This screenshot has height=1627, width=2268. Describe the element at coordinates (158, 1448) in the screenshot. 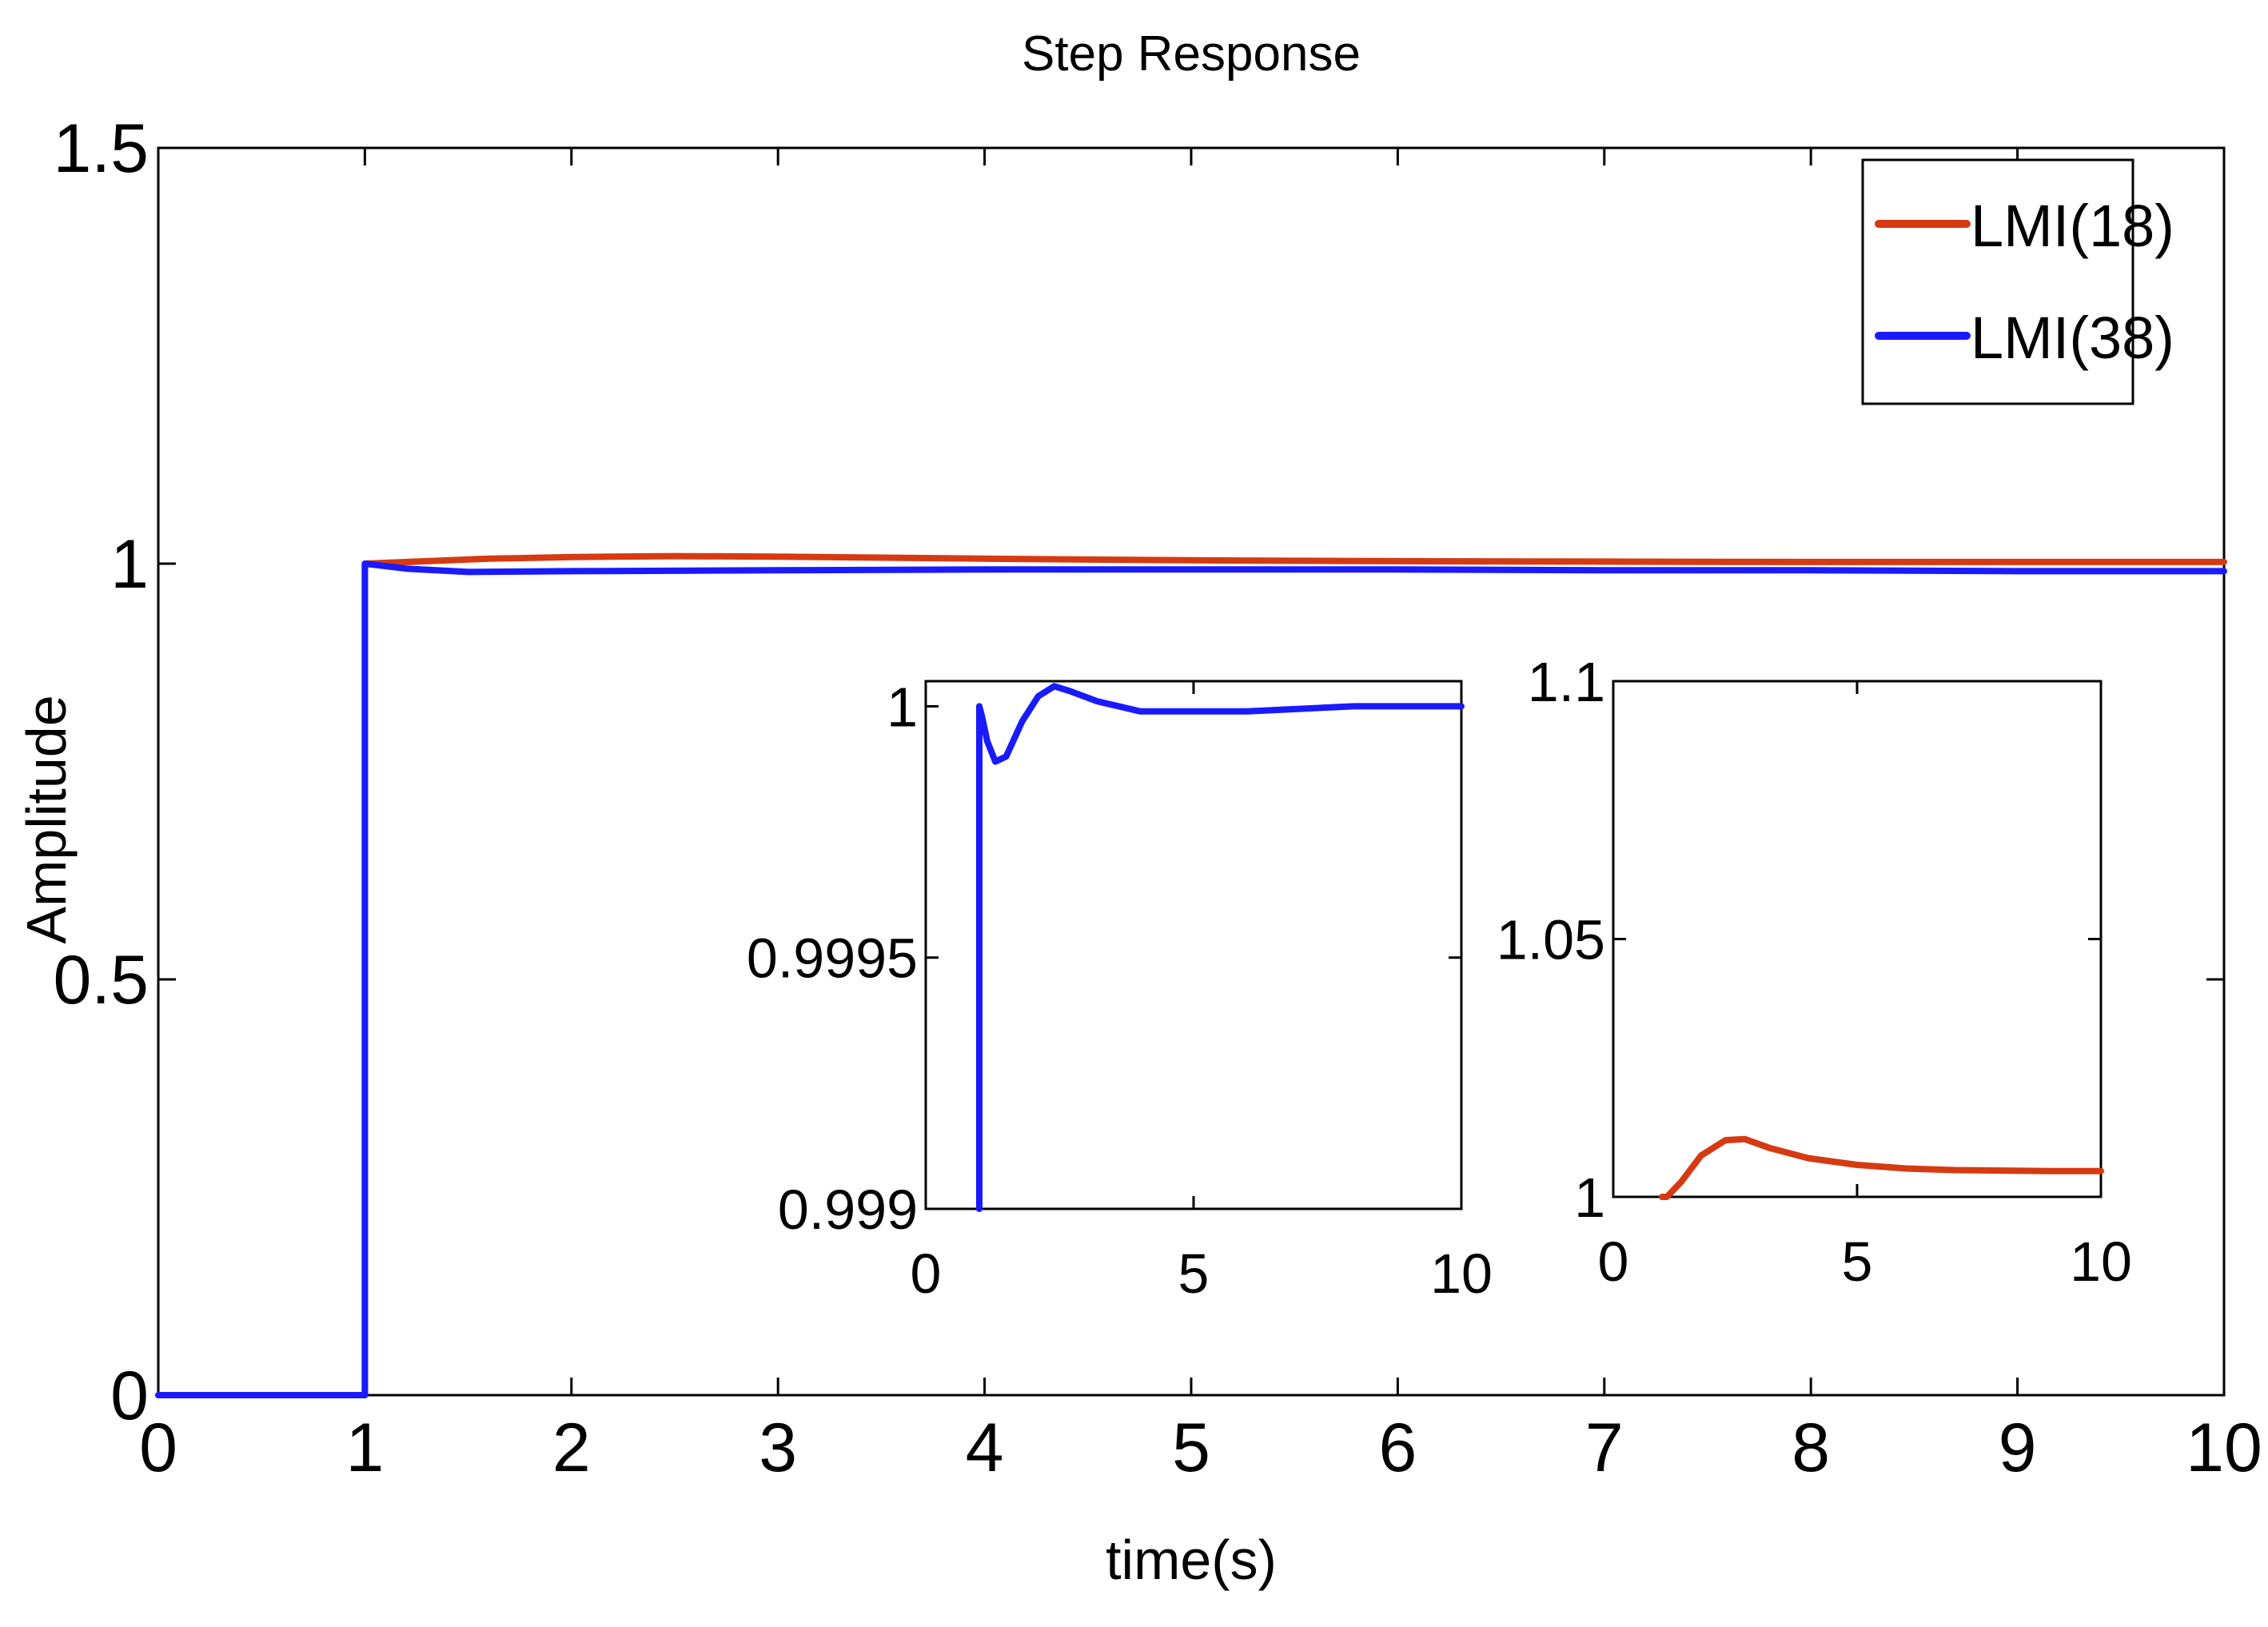

I see `x-tick-label-0: 0` at that location.